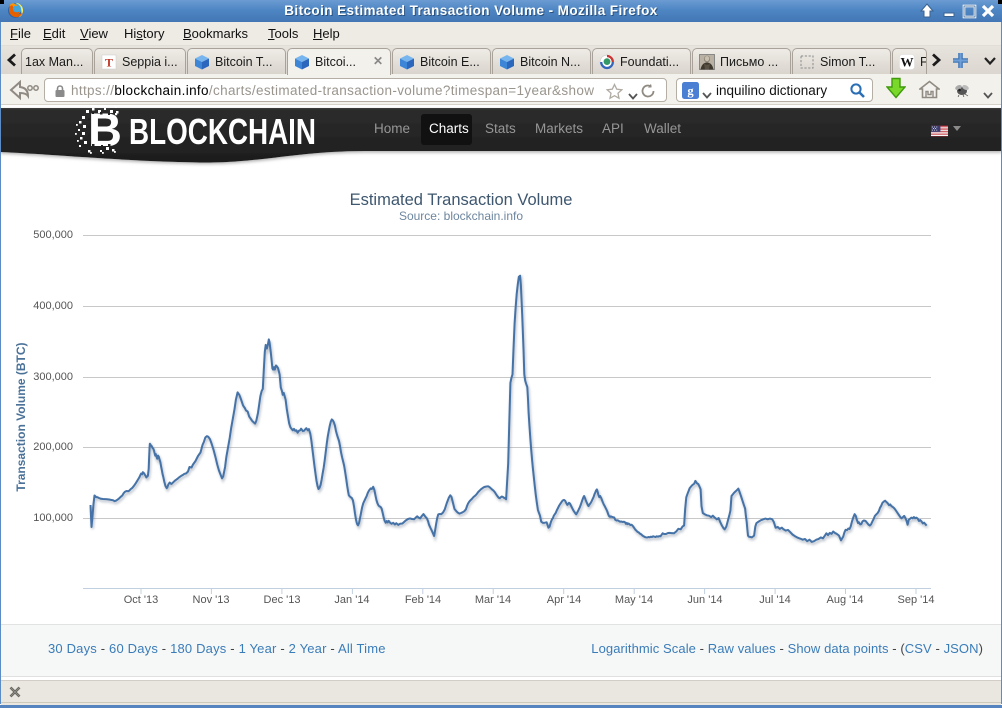 The image size is (1002, 708). Describe the element at coordinates (222, 131) in the screenshot. I see `svg-text: BLOCKCHAIN` at that location.